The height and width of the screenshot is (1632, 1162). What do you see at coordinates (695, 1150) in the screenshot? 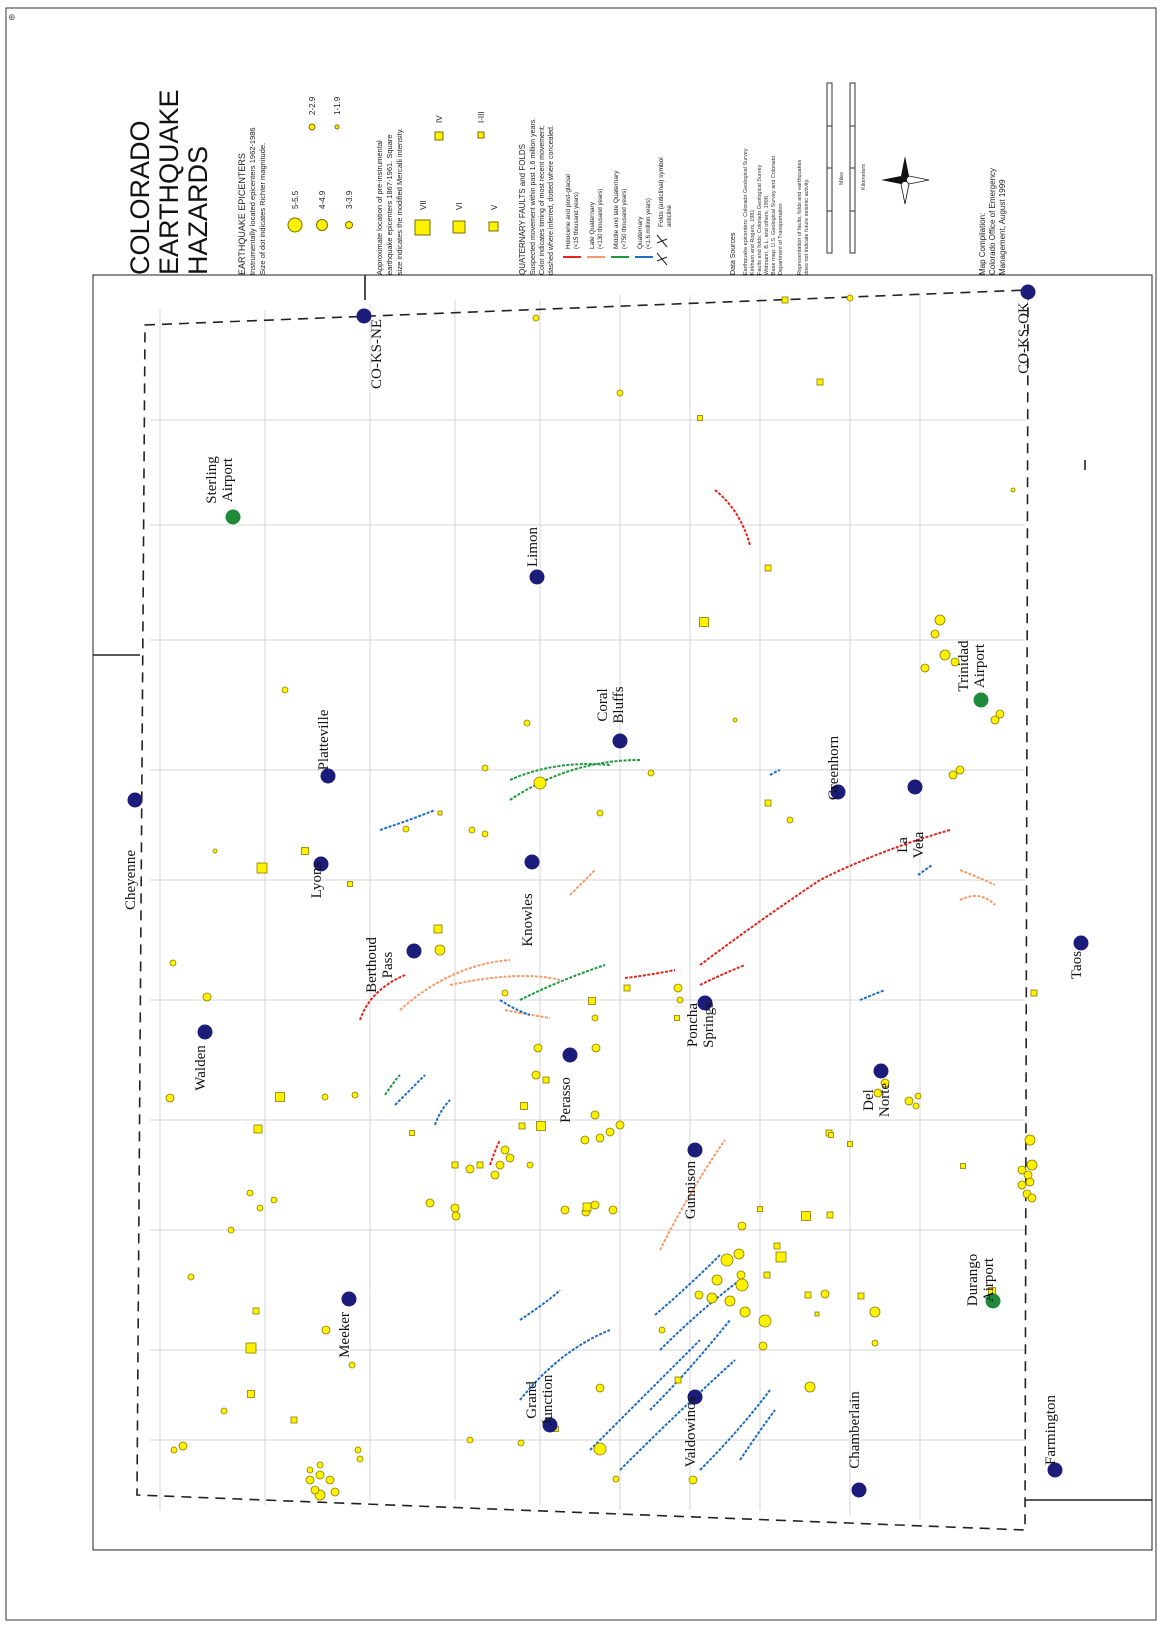
I see `gunnison-marker` at bounding box center [695, 1150].